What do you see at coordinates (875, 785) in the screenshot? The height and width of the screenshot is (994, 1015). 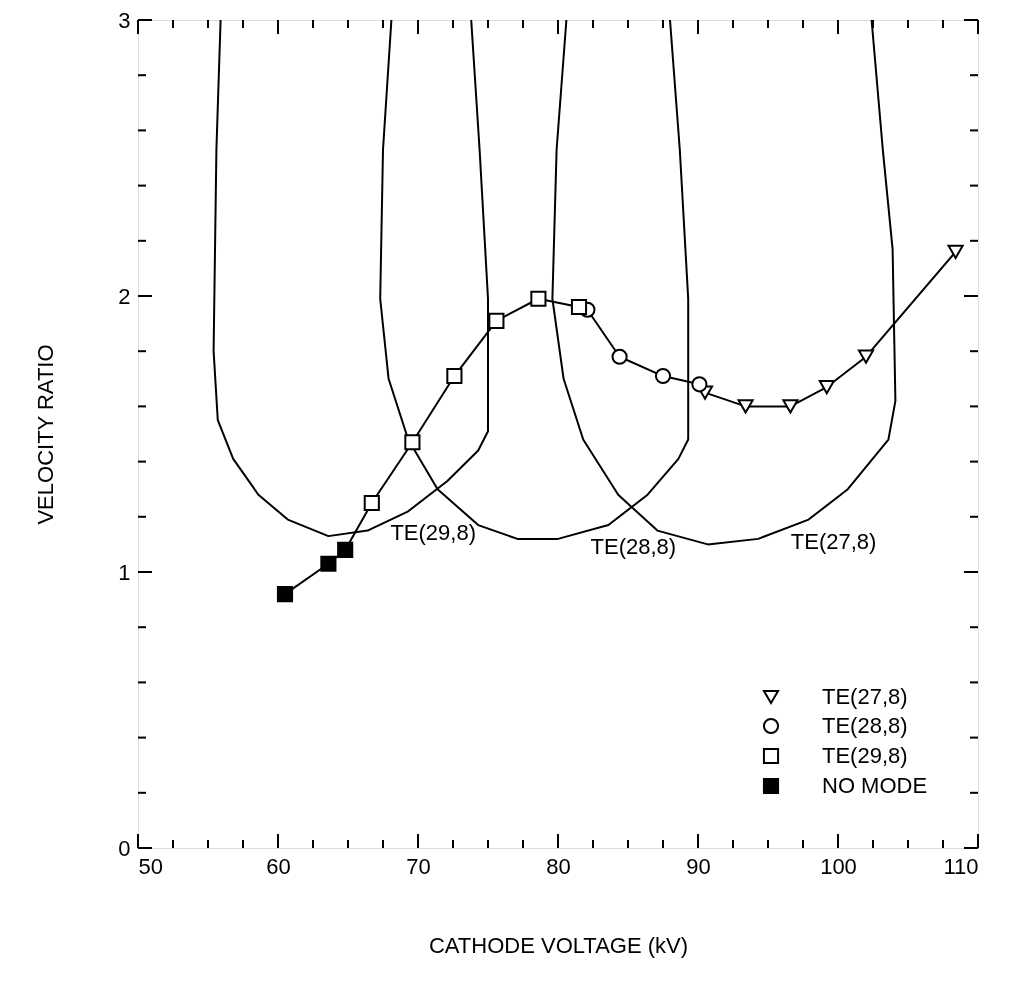 I see `legend-label: NO MODE` at bounding box center [875, 785].